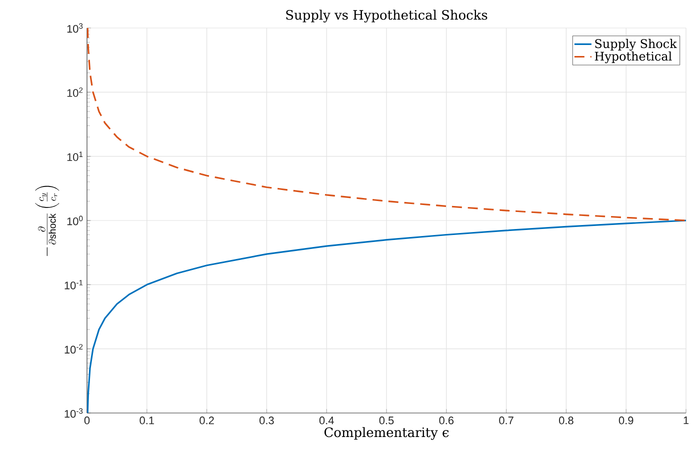  I want to click on legend-label: Supply Shock, so click(636, 44).